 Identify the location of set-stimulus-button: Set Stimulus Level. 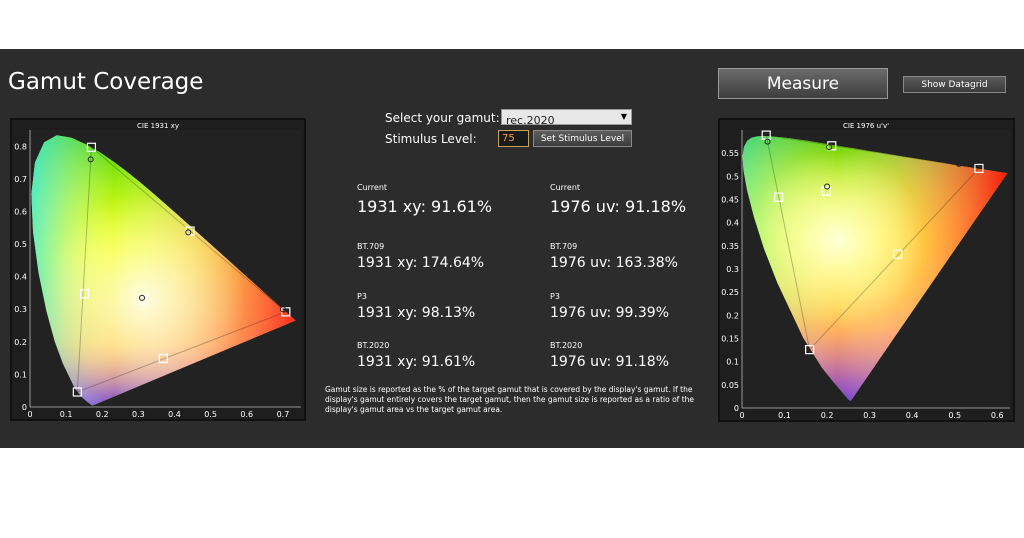
(582, 138).